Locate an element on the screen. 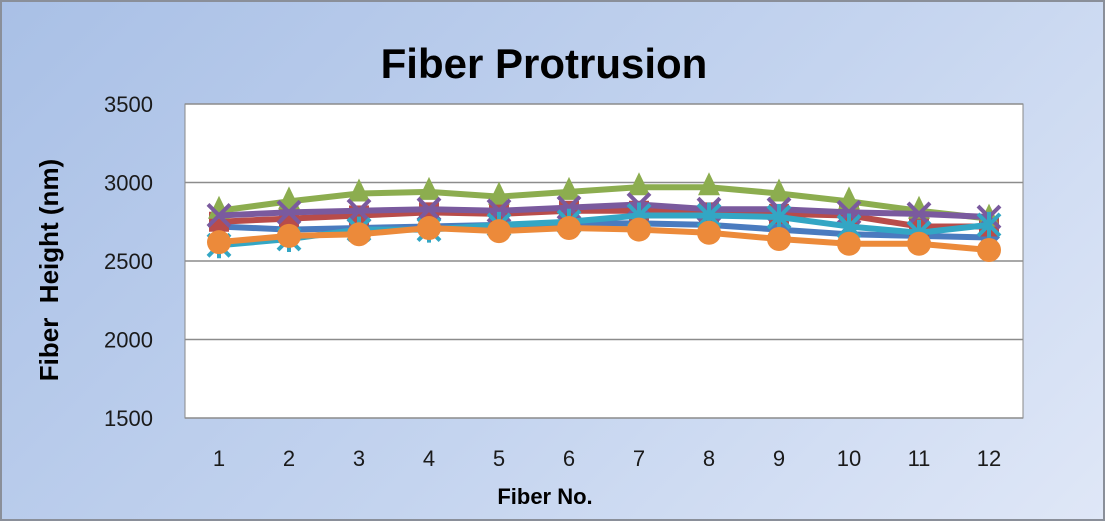 The image size is (1105, 523). x-axis-label: Fiber No. is located at coordinates (544, 496).